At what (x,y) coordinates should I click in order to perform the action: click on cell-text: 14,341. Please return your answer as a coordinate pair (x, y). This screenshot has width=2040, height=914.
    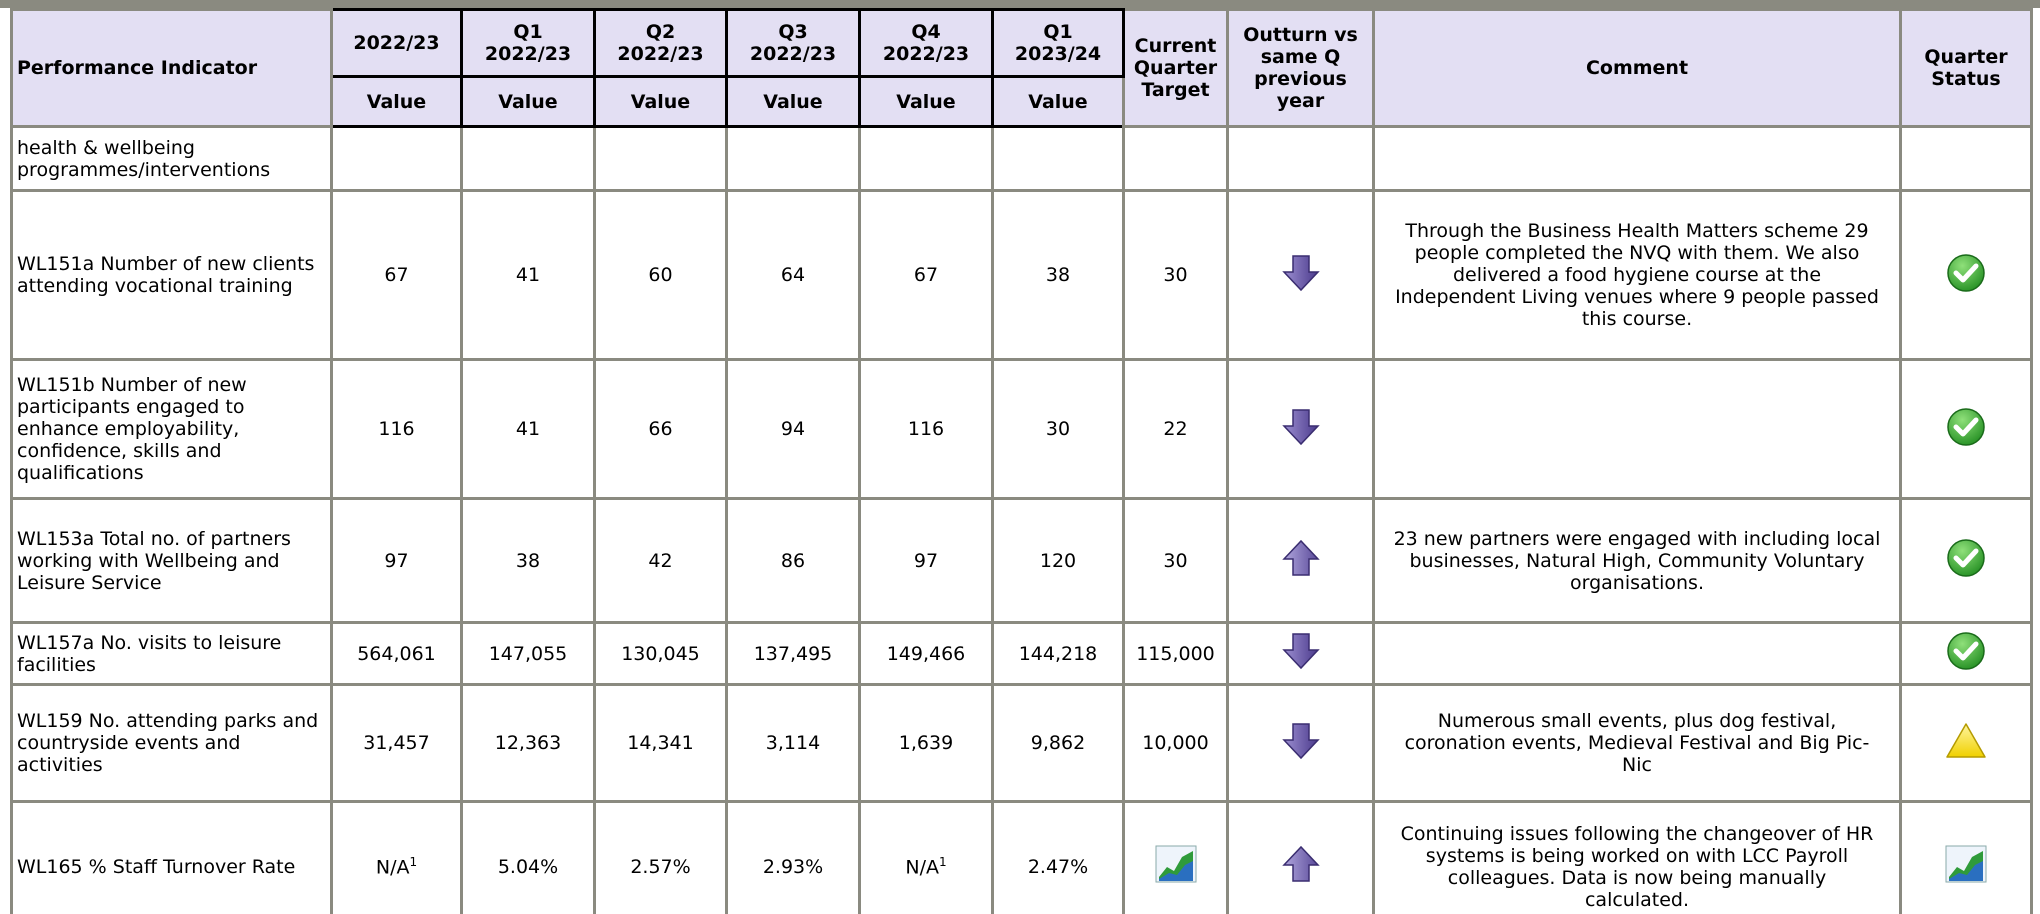
    Looking at the image, I should click on (660, 743).